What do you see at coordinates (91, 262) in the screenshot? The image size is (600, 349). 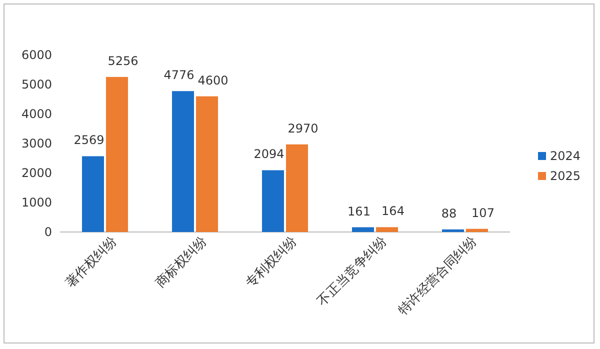 I see `x-tick-label: 著作权纠纷` at bounding box center [91, 262].